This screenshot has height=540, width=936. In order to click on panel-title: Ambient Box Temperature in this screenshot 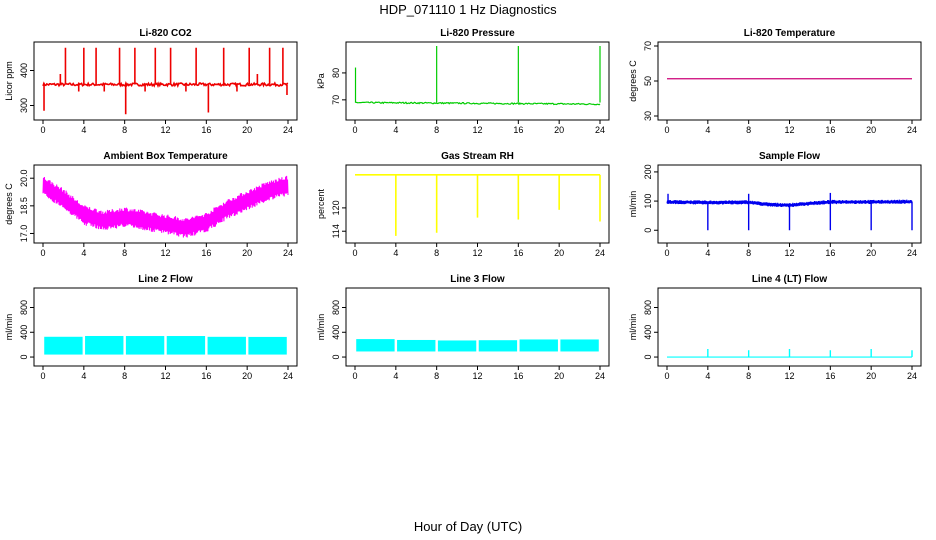, I will do `click(165, 156)`.